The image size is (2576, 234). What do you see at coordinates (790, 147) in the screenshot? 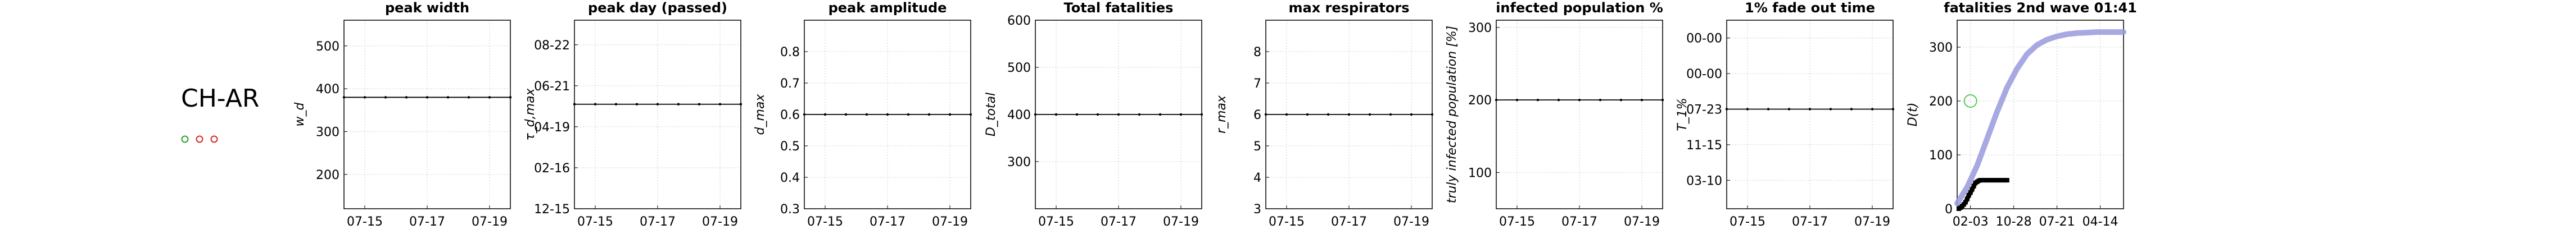
I see `y-tick-label: 0.5` at bounding box center [790, 147].